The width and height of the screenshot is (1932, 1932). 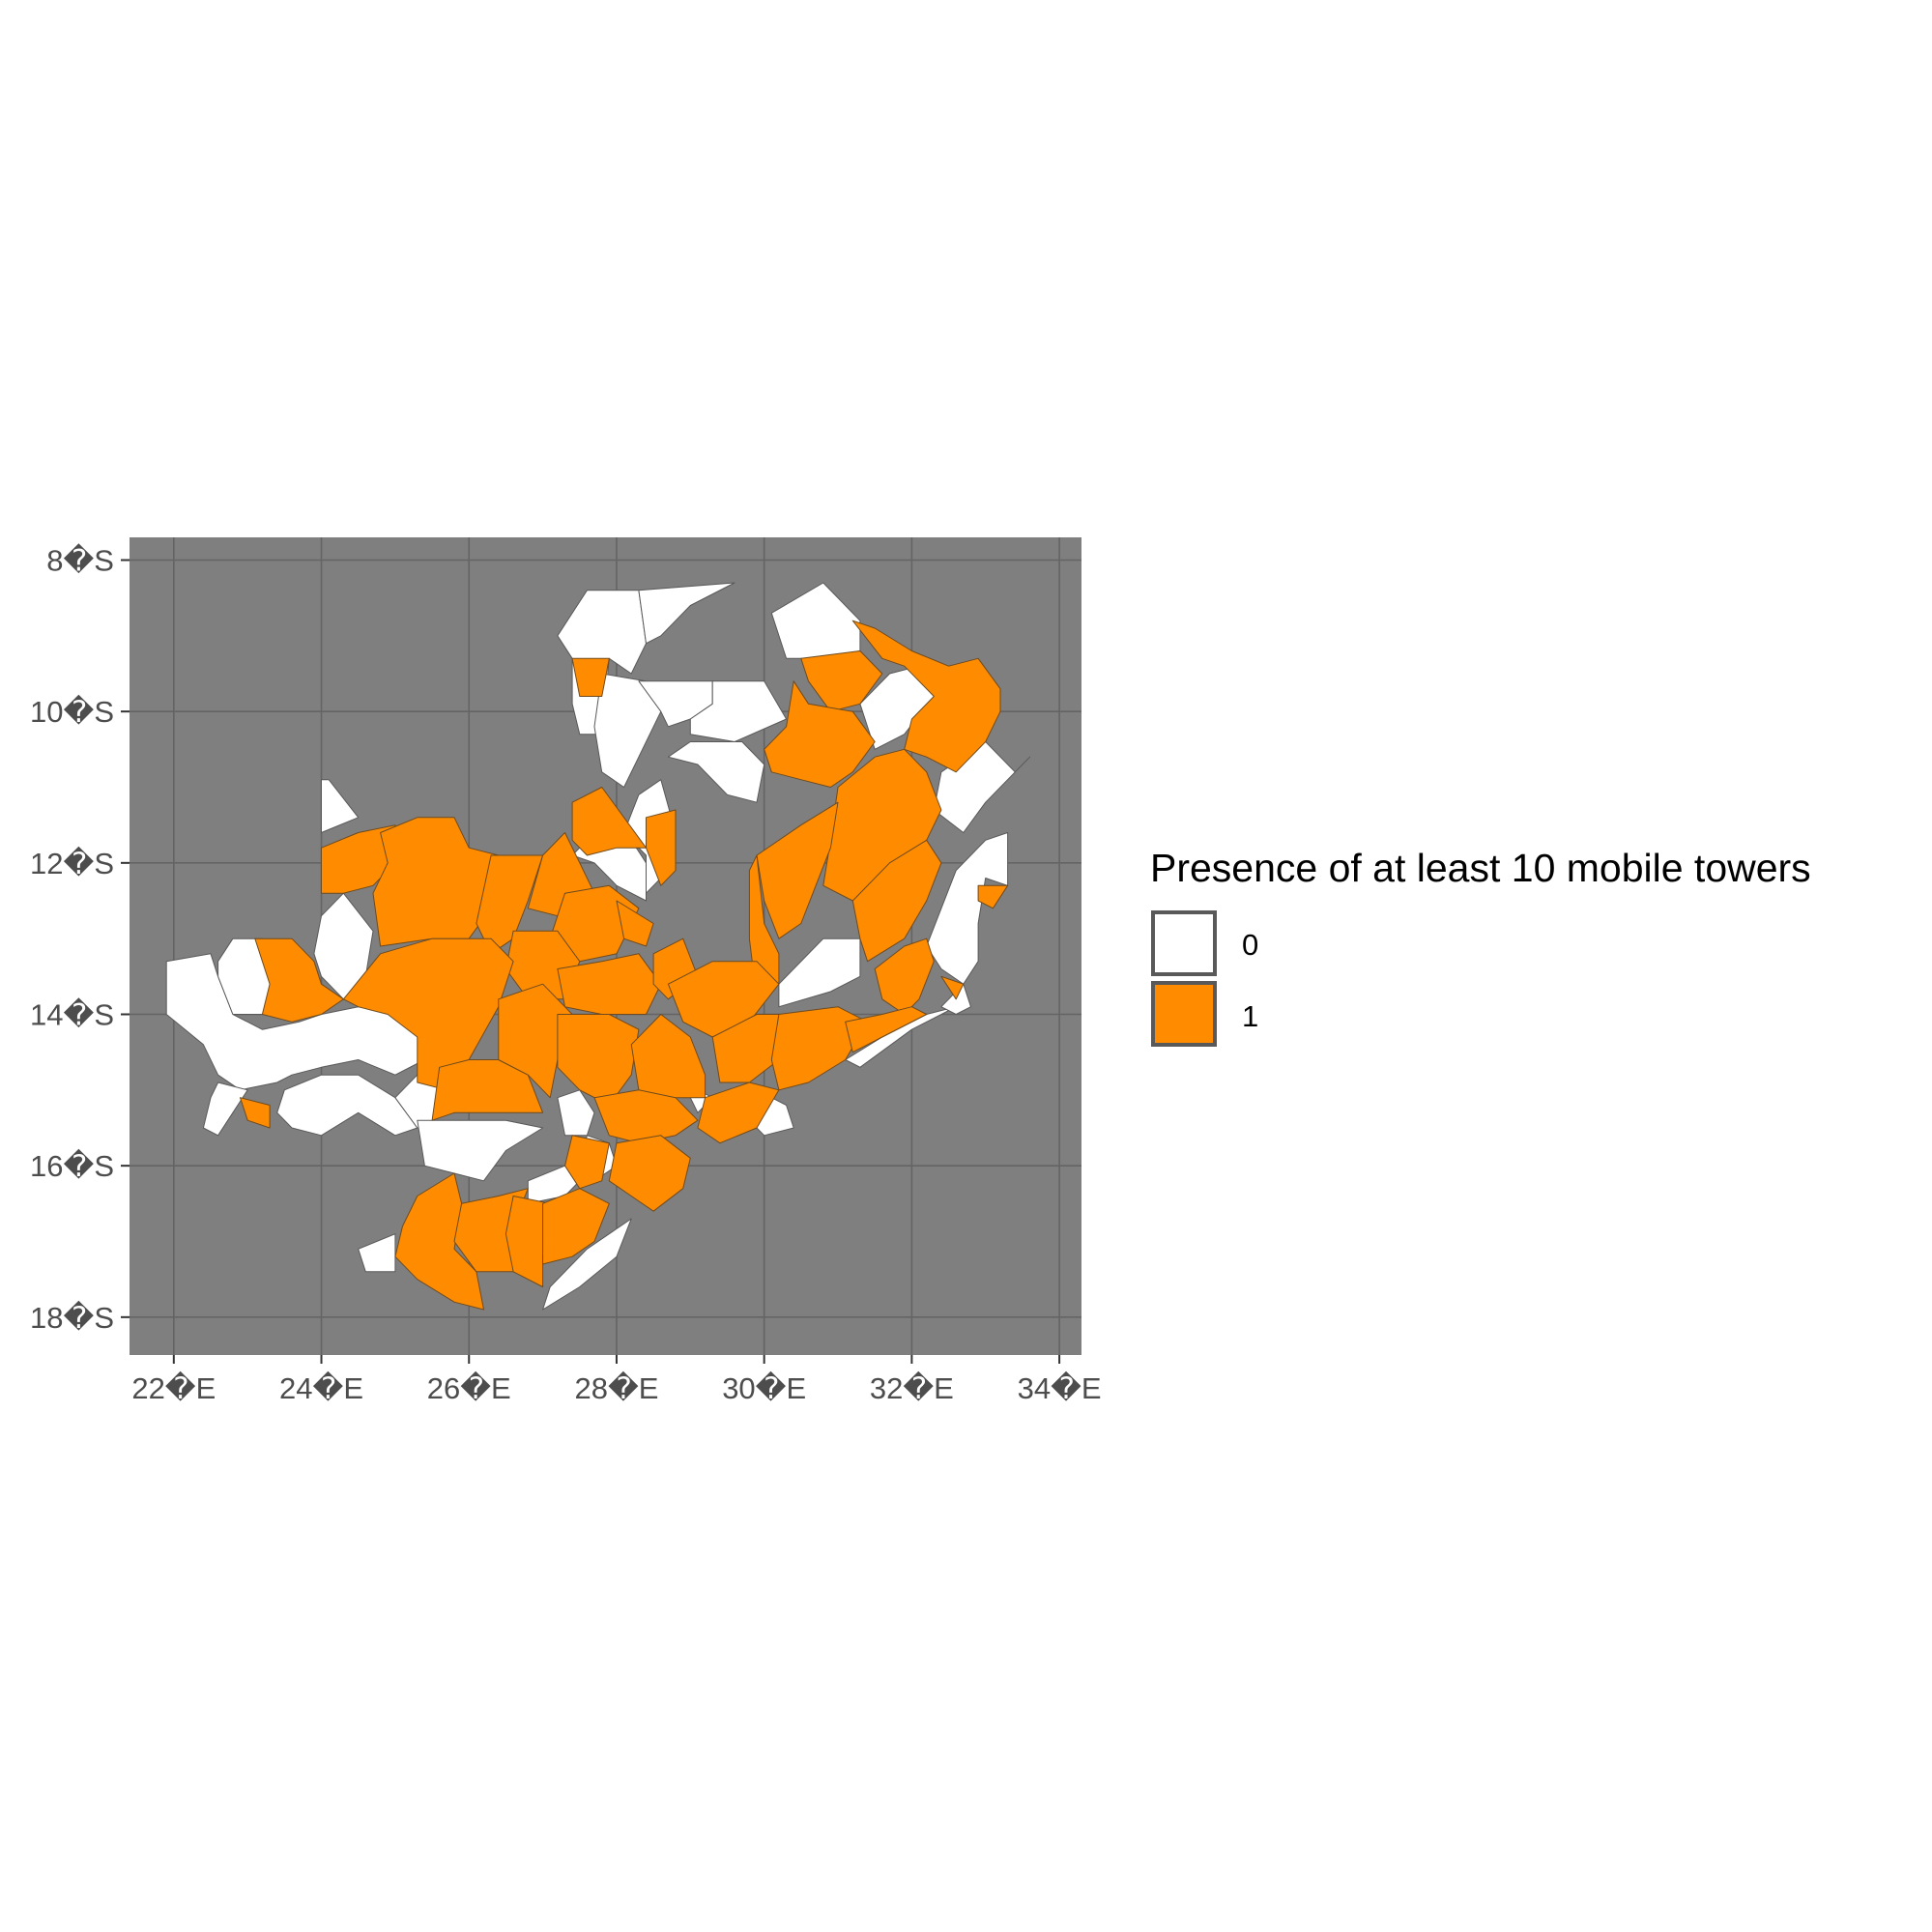 I want to click on x-tick-label: 30�E, so click(x=764, y=1387).